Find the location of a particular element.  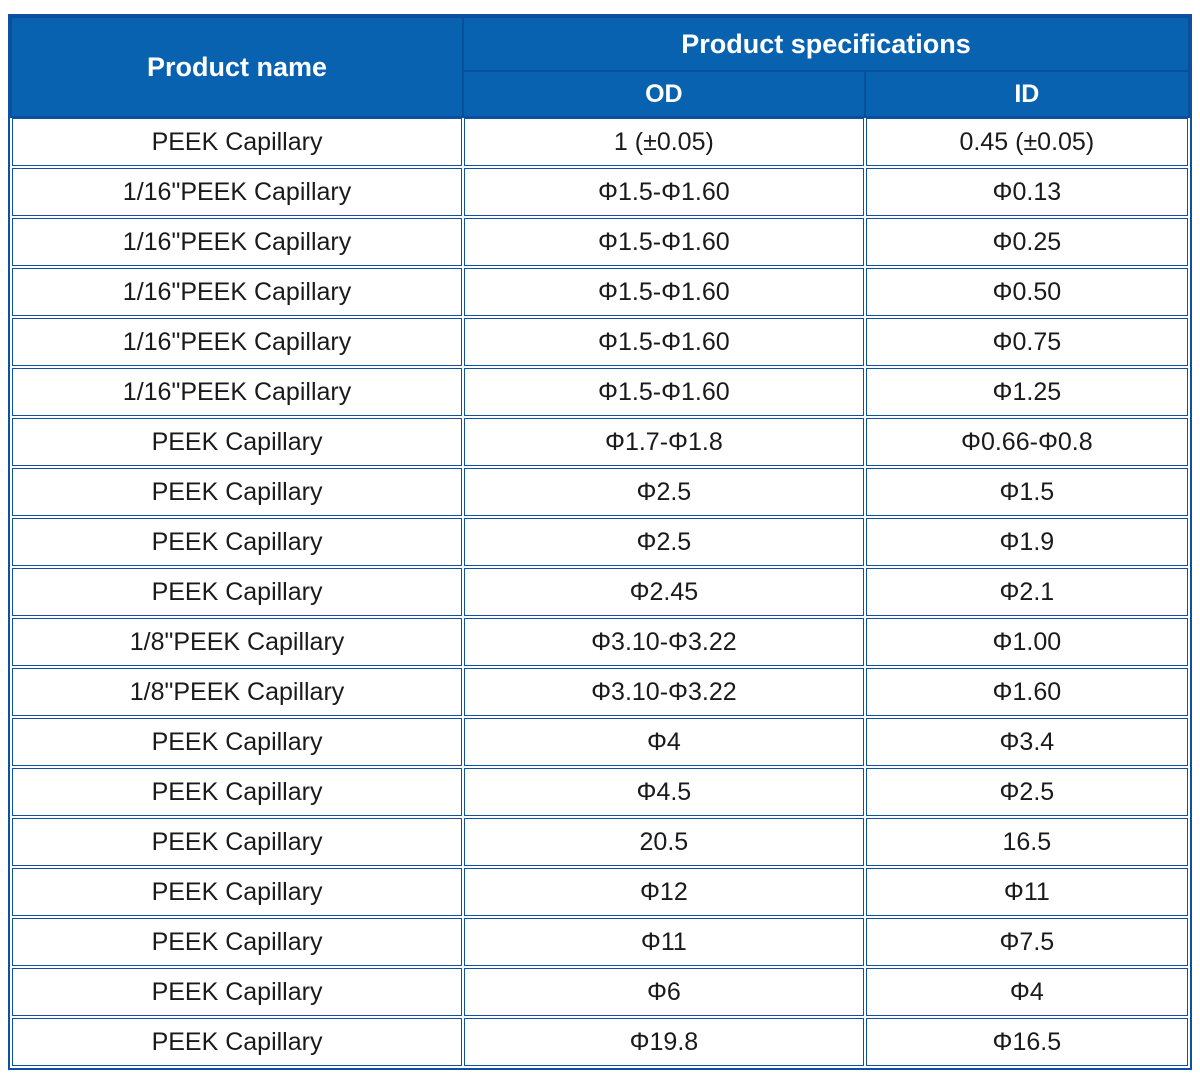

od-cell: Φ1.7-Φ1.8 is located at coordinates (664, 442).